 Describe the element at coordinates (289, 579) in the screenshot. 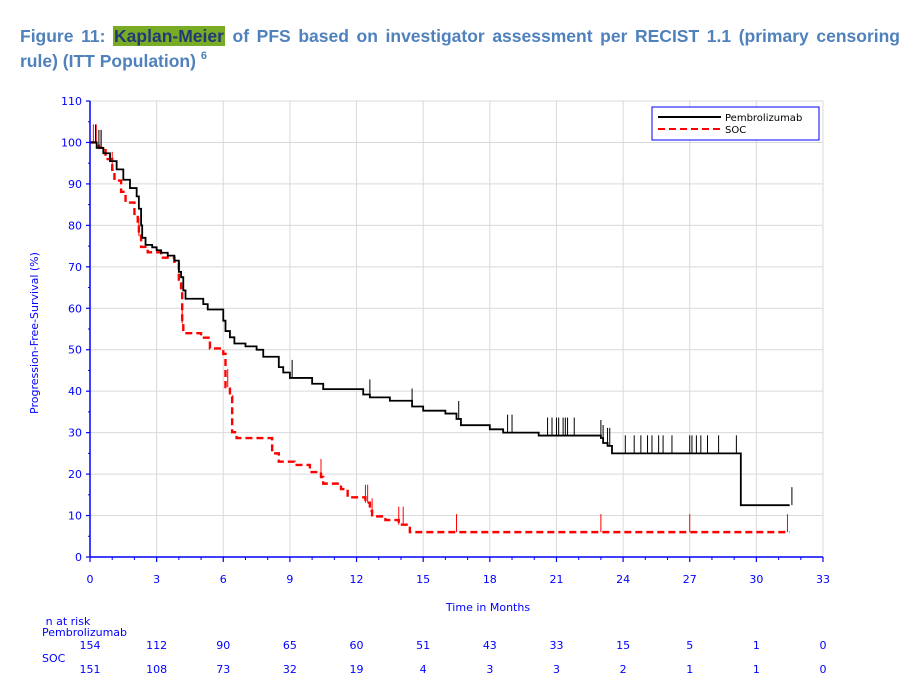

I see `x-tick-label: 9` at that location.